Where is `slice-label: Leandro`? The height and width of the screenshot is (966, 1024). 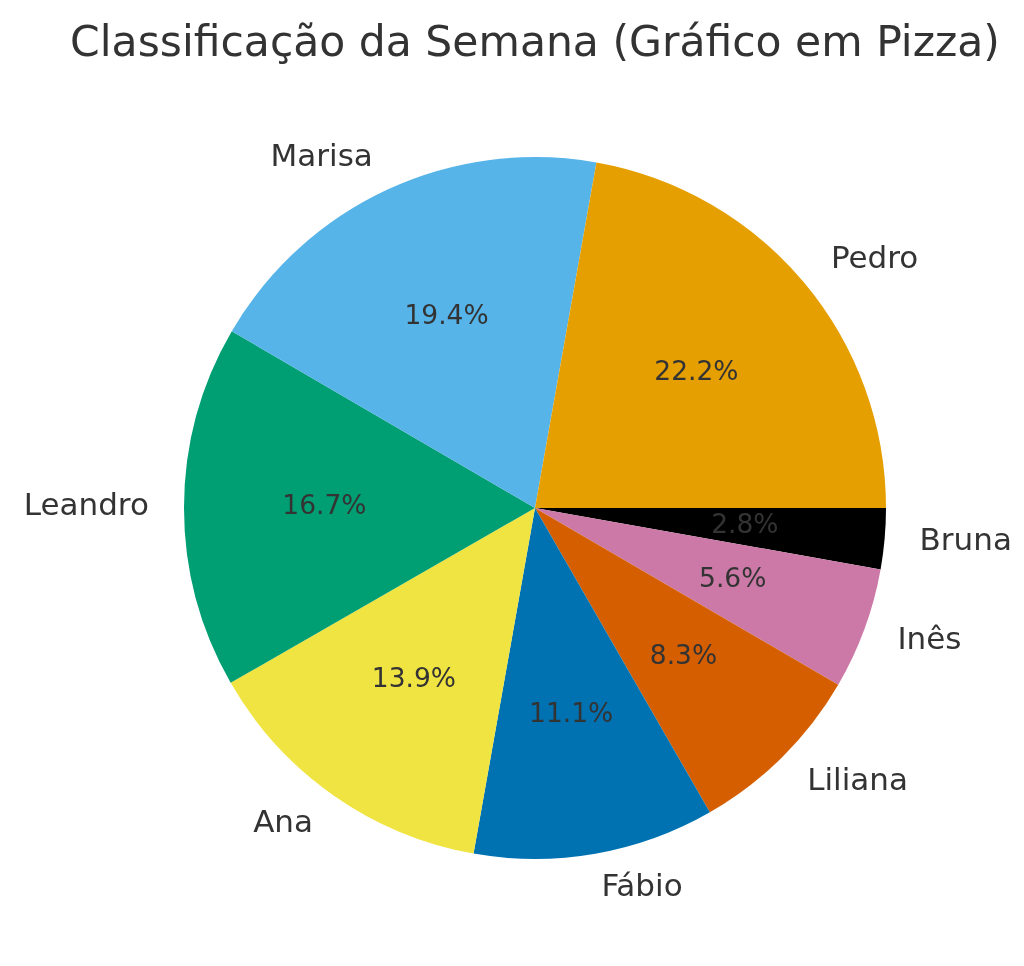 slice-label: Leandro is located at coordinates (86, 503).